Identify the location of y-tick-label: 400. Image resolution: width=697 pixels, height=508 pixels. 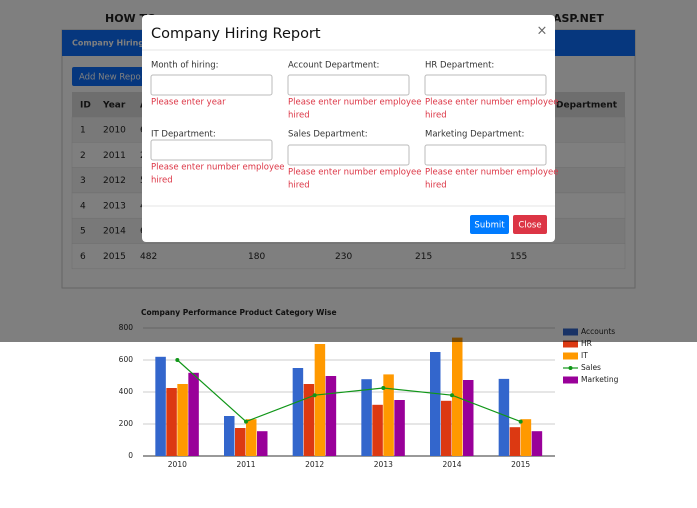
(126, 391).